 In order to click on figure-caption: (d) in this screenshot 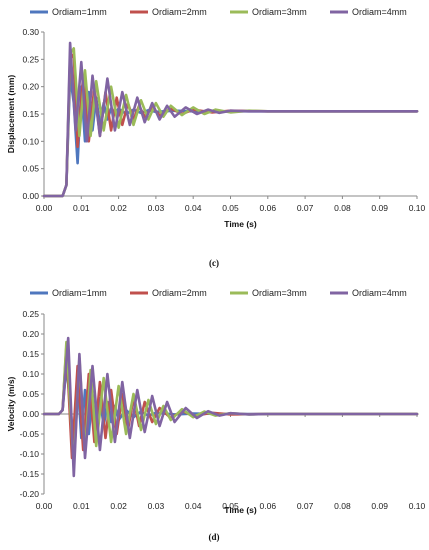, I will do `click(214, 537)`.